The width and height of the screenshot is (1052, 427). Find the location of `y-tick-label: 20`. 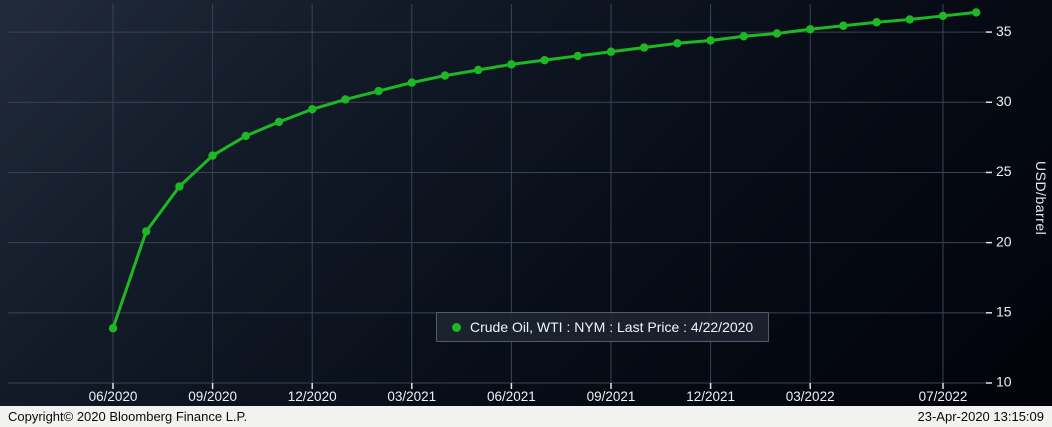

y-tick-label: 20 is located at coordinates (1004, 241).